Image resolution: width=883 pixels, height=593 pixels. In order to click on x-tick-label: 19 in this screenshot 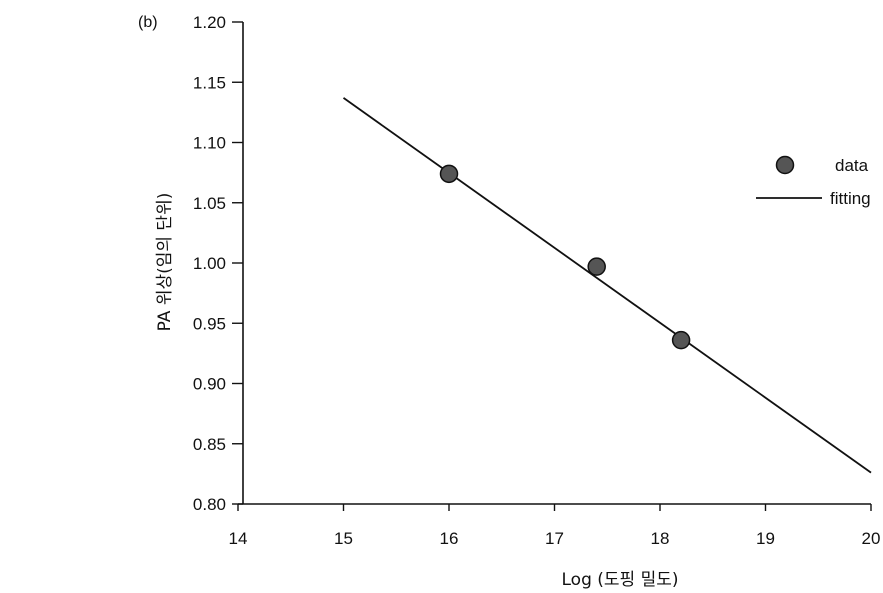, I will do `click(765, 538)`.